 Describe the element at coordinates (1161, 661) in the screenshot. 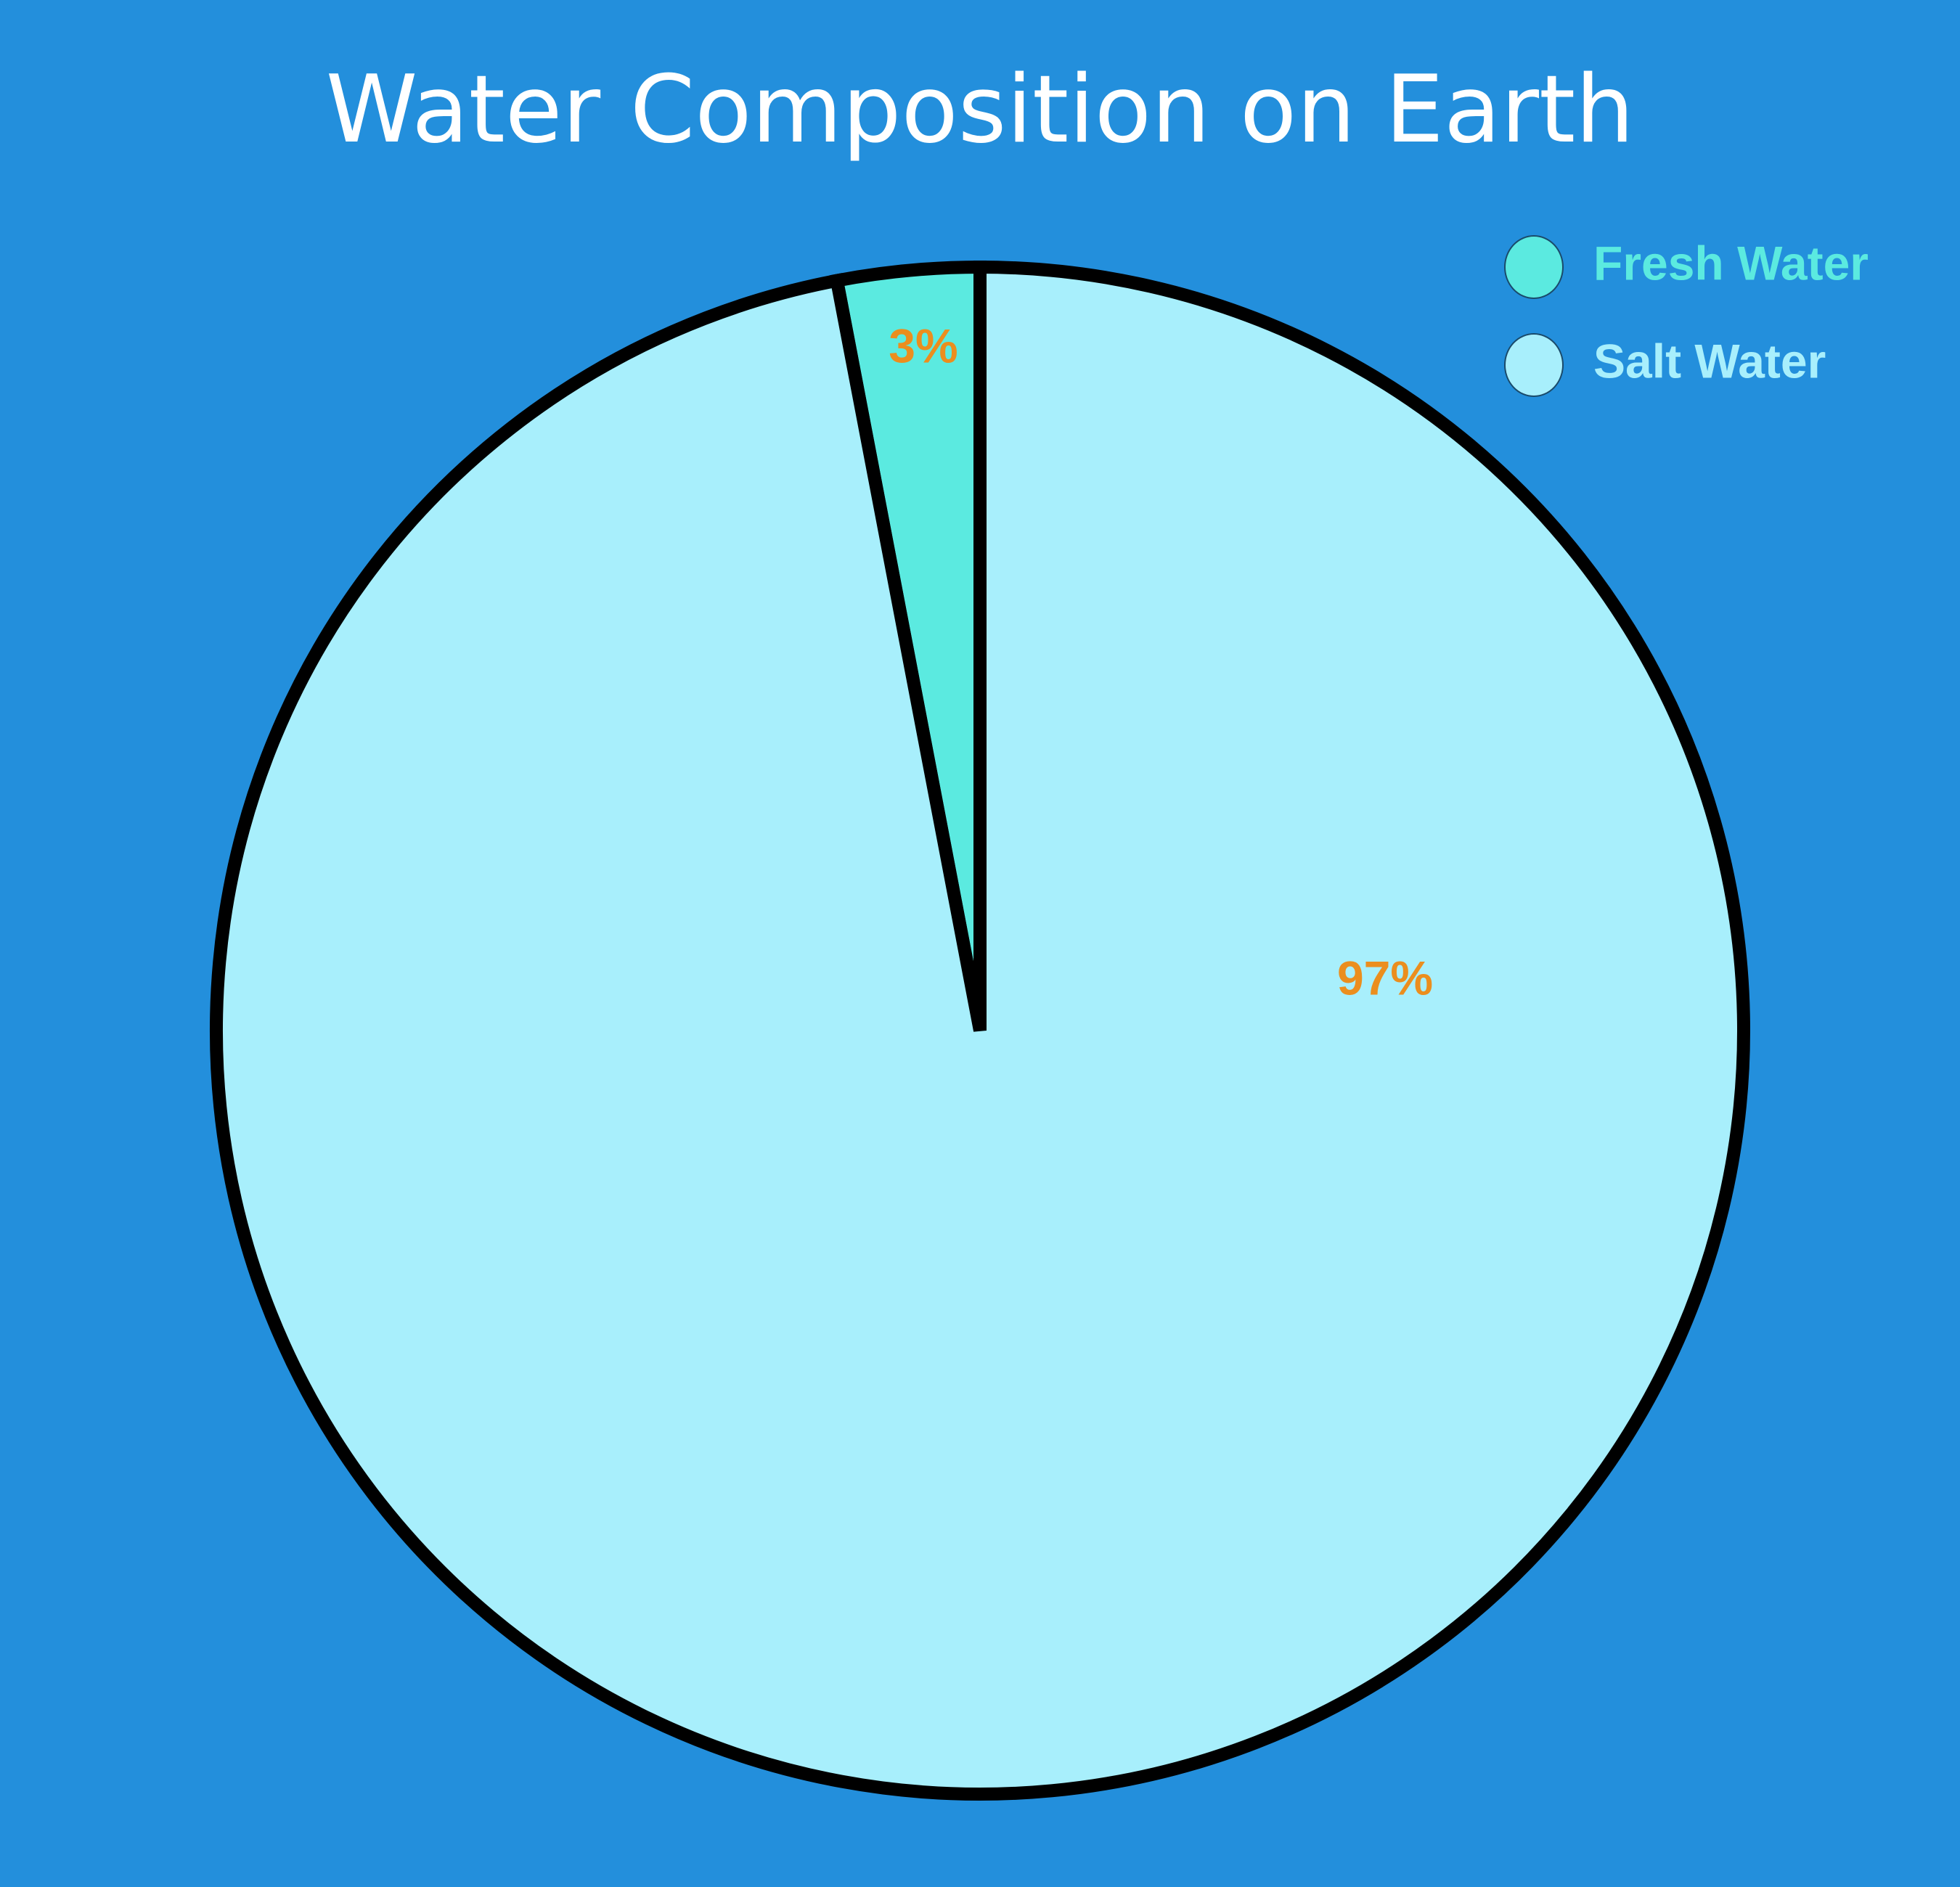

I see `data-labels: 3% 97%` at that location.